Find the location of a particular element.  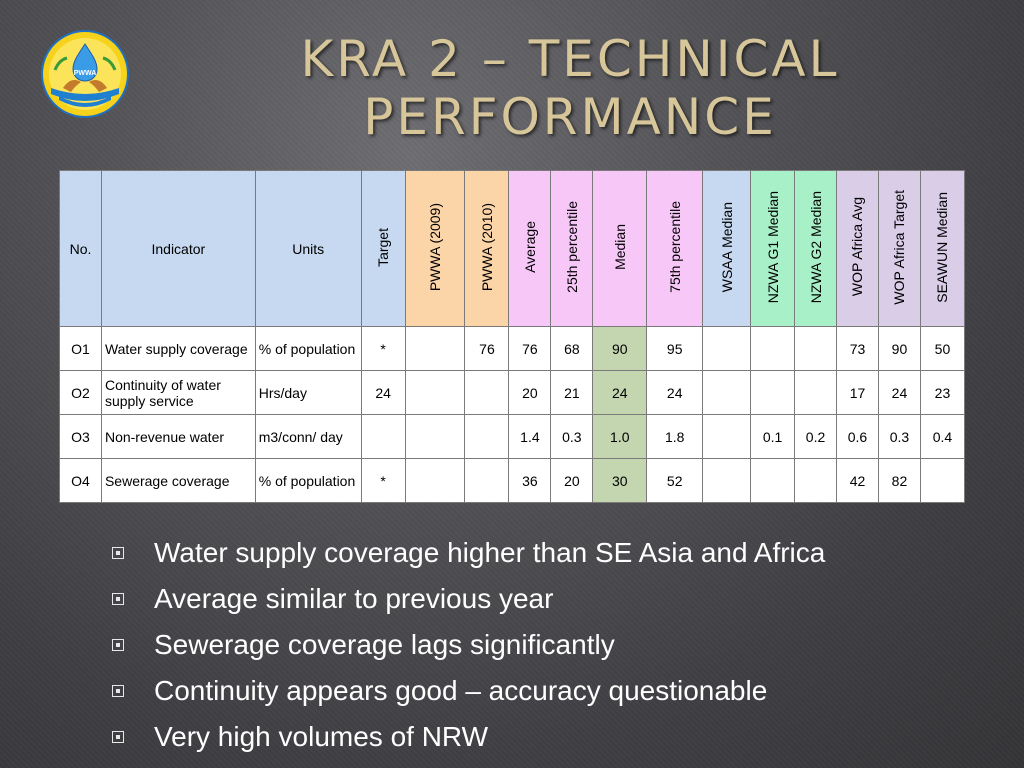

bullet-item: Very high volumes of NRW is located at coordinates (552, 737).